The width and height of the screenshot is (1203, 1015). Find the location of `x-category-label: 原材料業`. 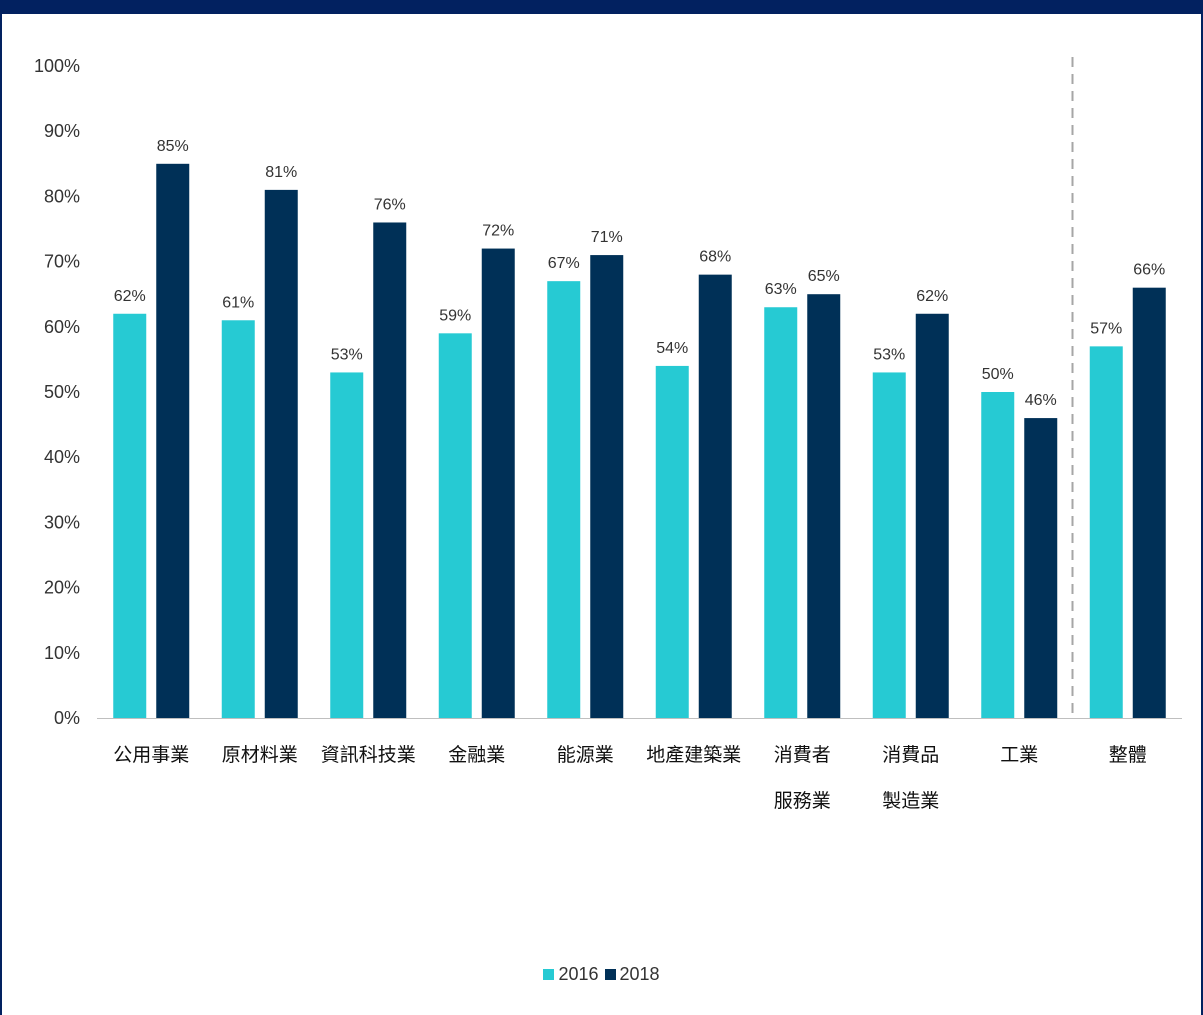

x-category-label: 原材料業 is located at coordinates (260, 755).